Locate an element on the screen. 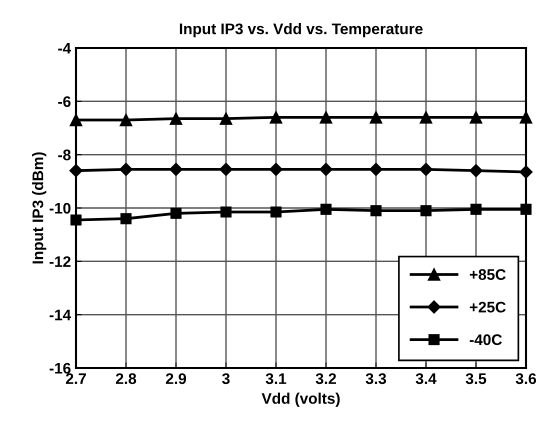 The image size is (548, 442). y-tick-label: -14 is located at coordinates (61, 315).